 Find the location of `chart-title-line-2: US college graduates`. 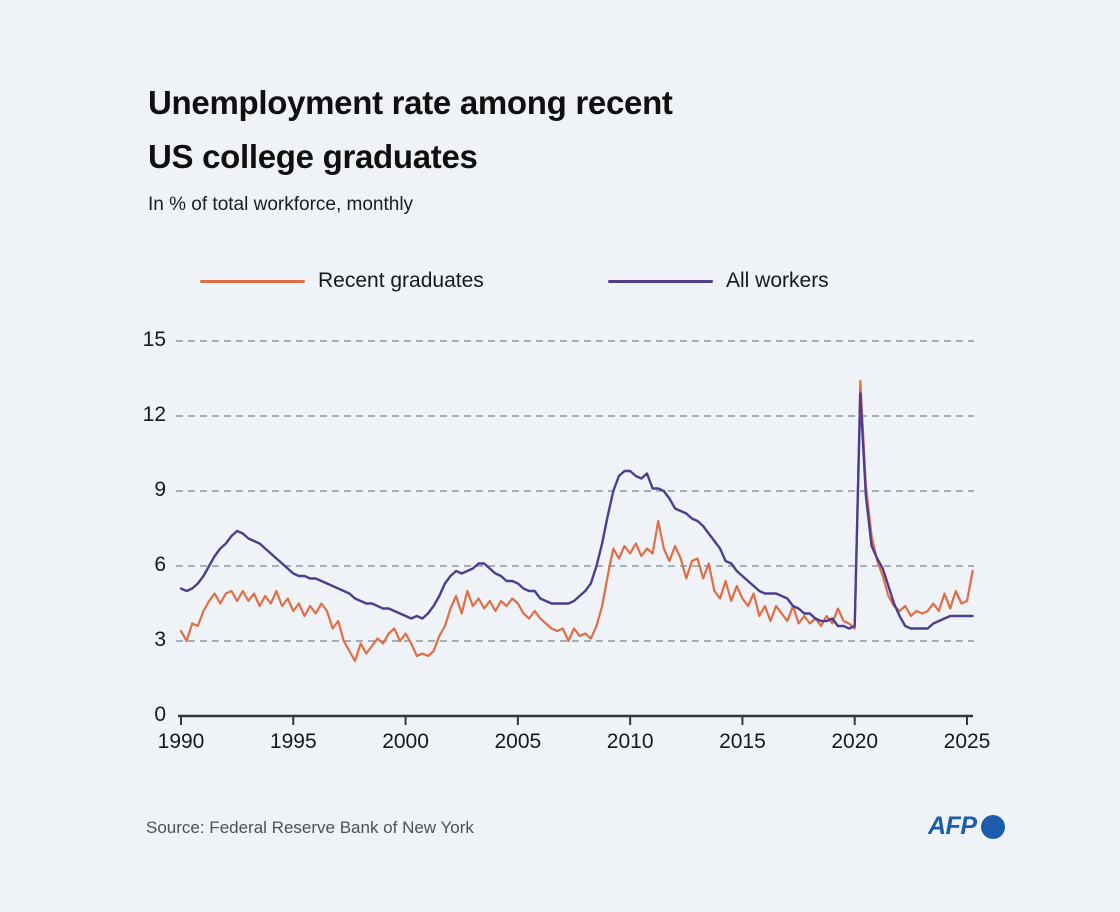

chart-title-line-2: US college graduates is located at coordinates (313, 156).